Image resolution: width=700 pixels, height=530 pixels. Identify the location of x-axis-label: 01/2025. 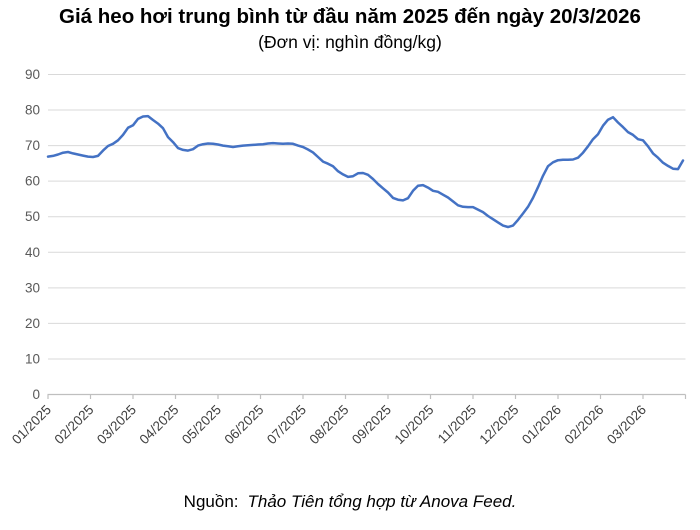
(31, 424).